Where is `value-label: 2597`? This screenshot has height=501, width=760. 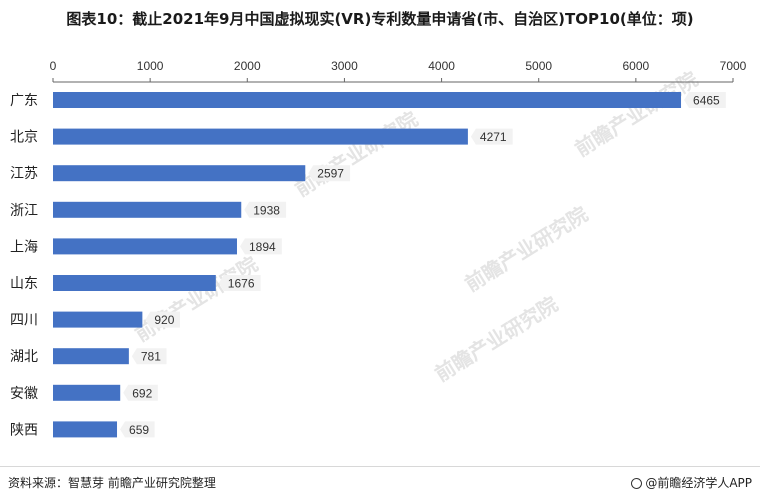
value-label: 2597 is located at coordinates (330, 174).